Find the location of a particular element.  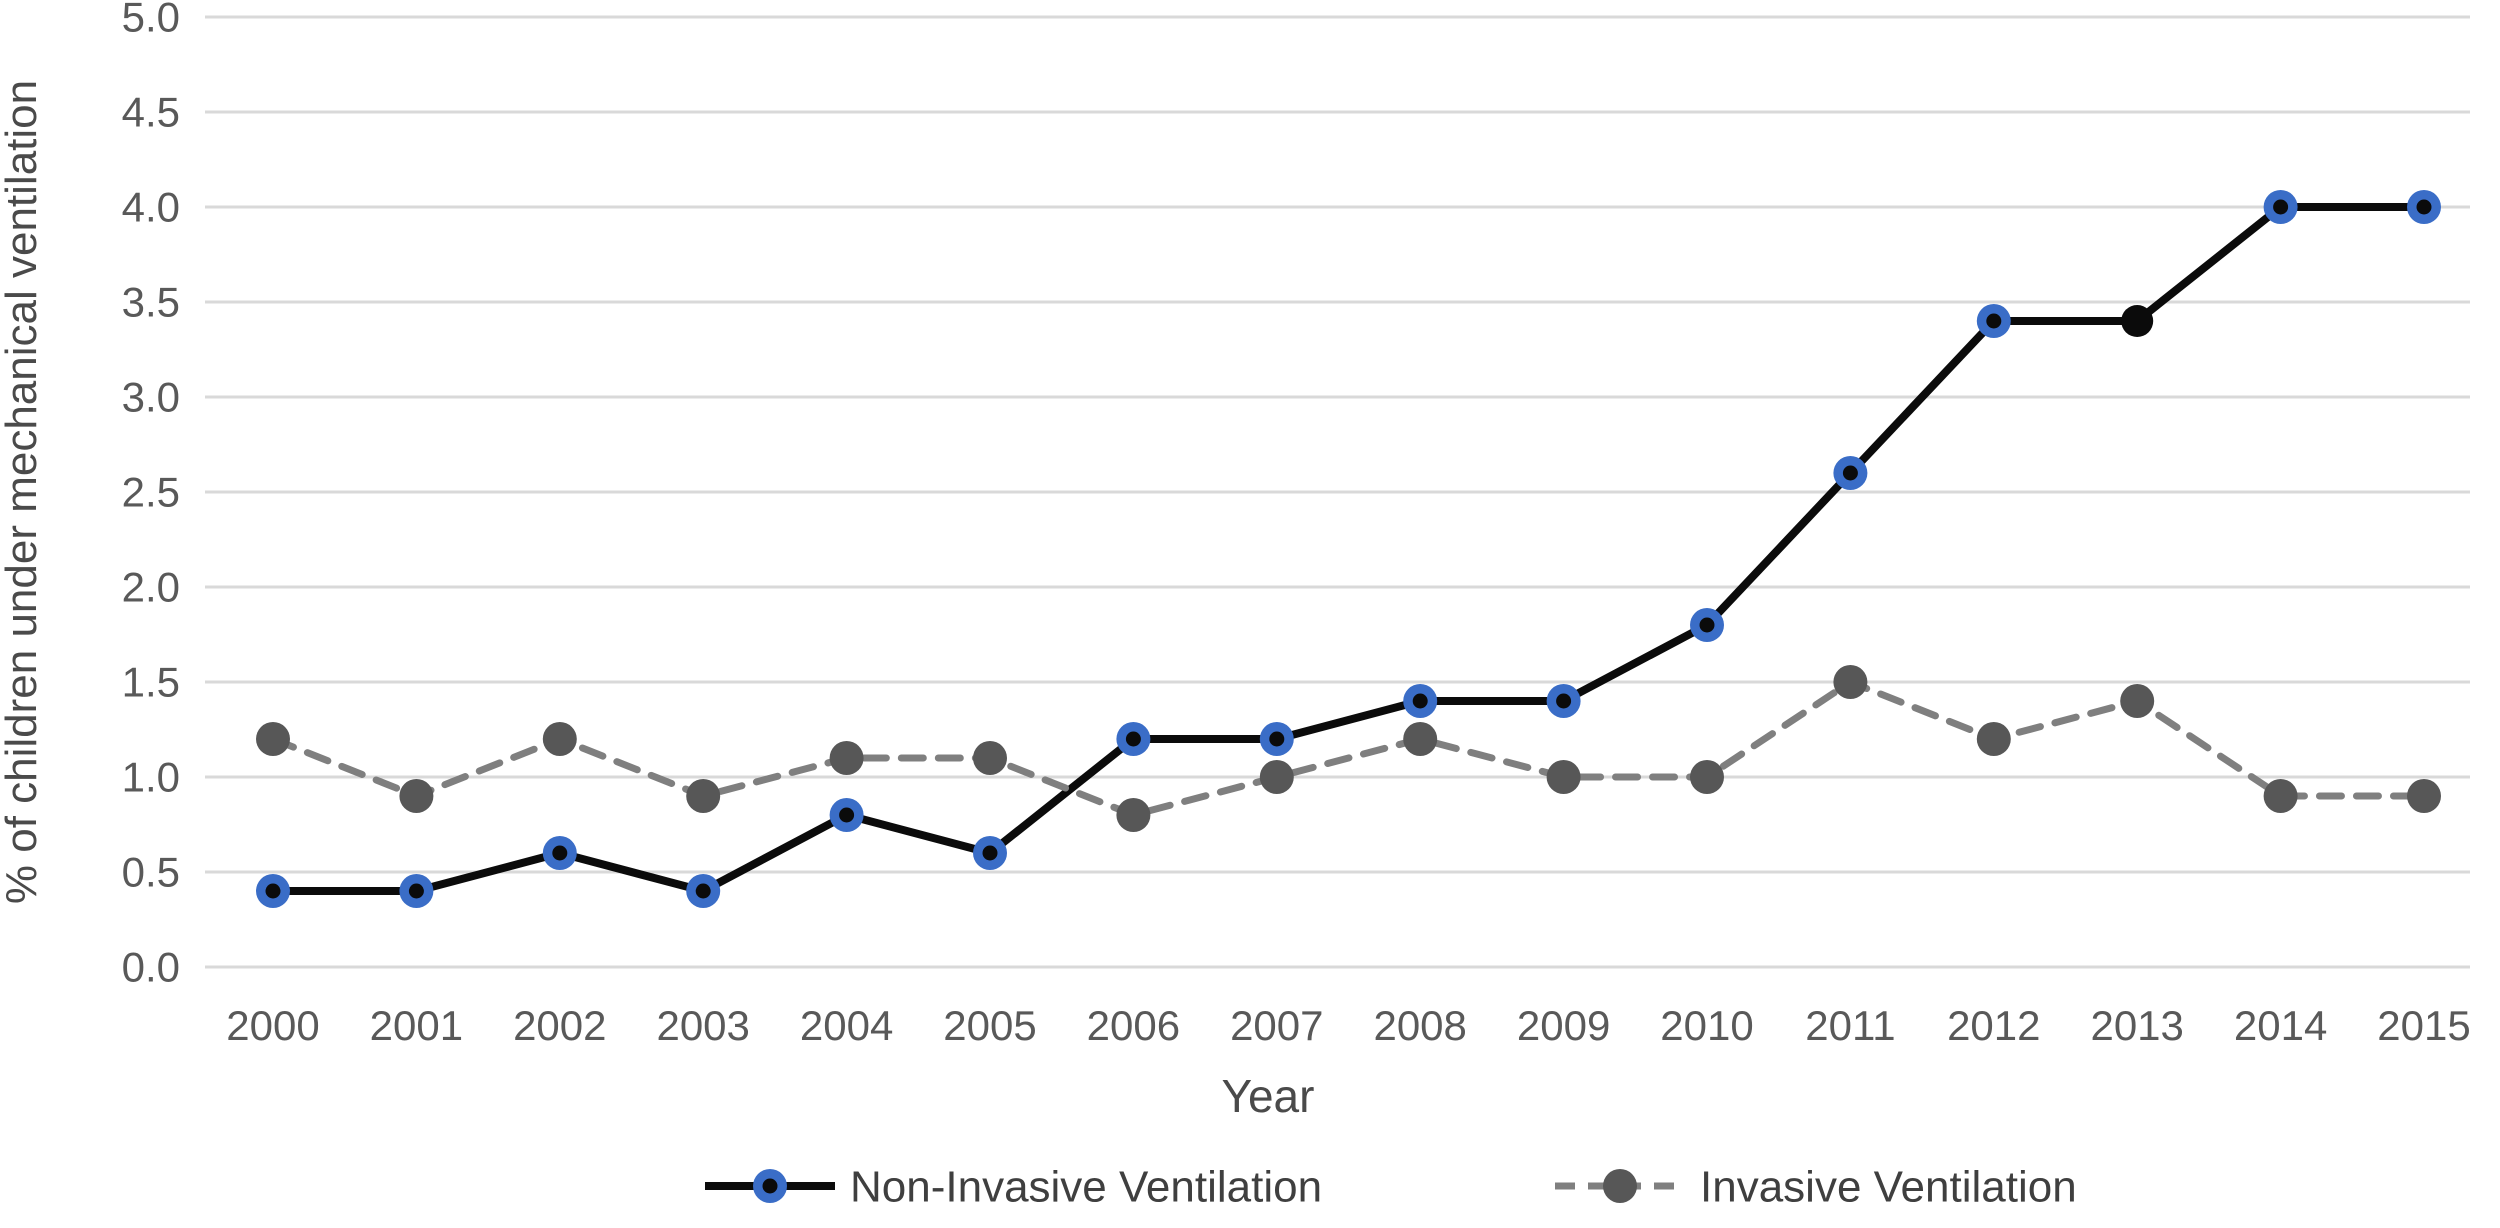

x-tick-label: 2000 is located at coordinates (272, 1025).